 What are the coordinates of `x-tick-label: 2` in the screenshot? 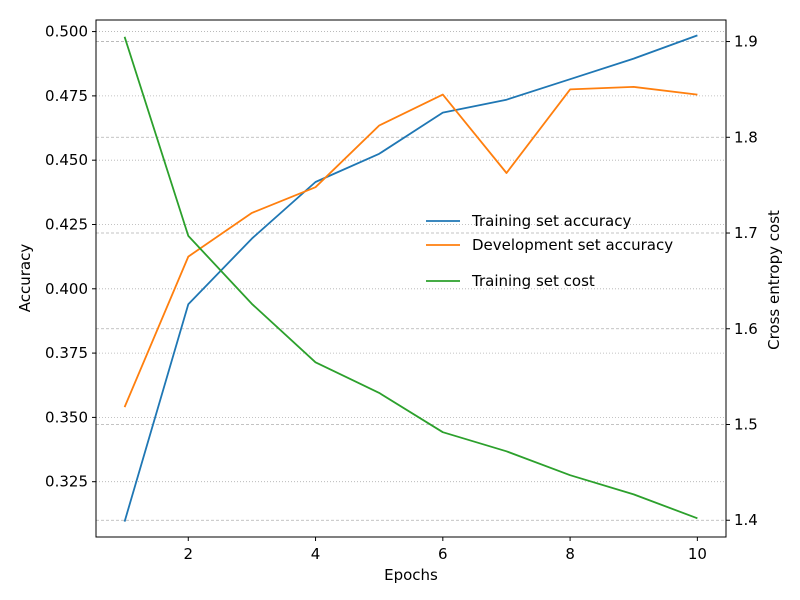 It's located at (188, 554).